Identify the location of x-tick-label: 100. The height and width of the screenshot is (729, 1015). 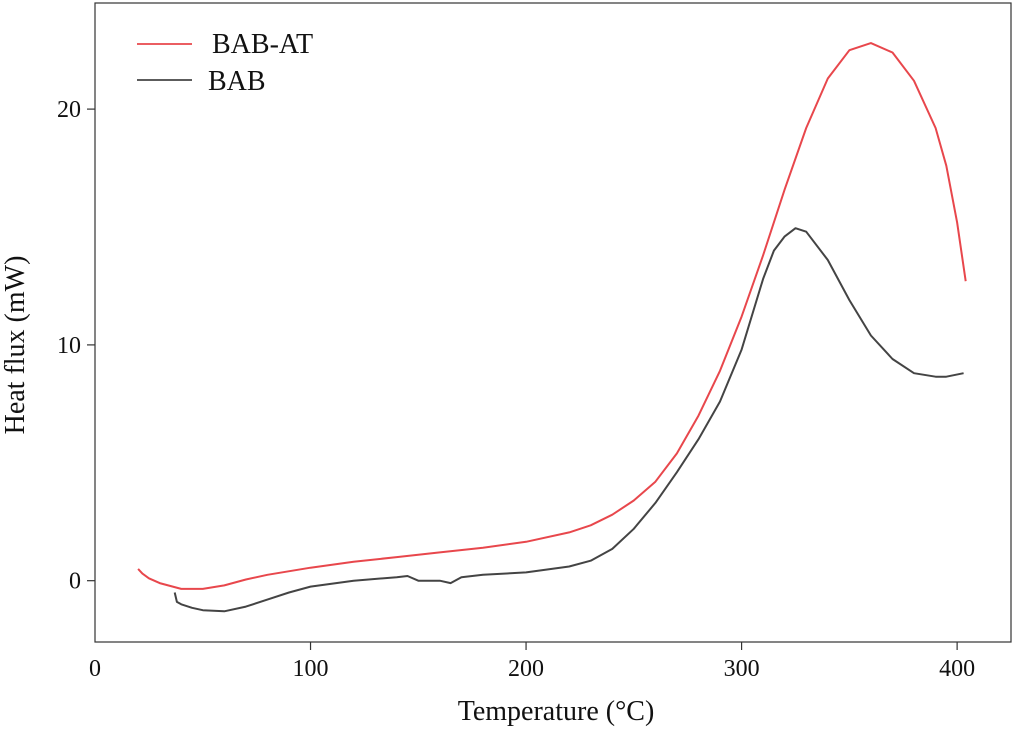
(311, 669).